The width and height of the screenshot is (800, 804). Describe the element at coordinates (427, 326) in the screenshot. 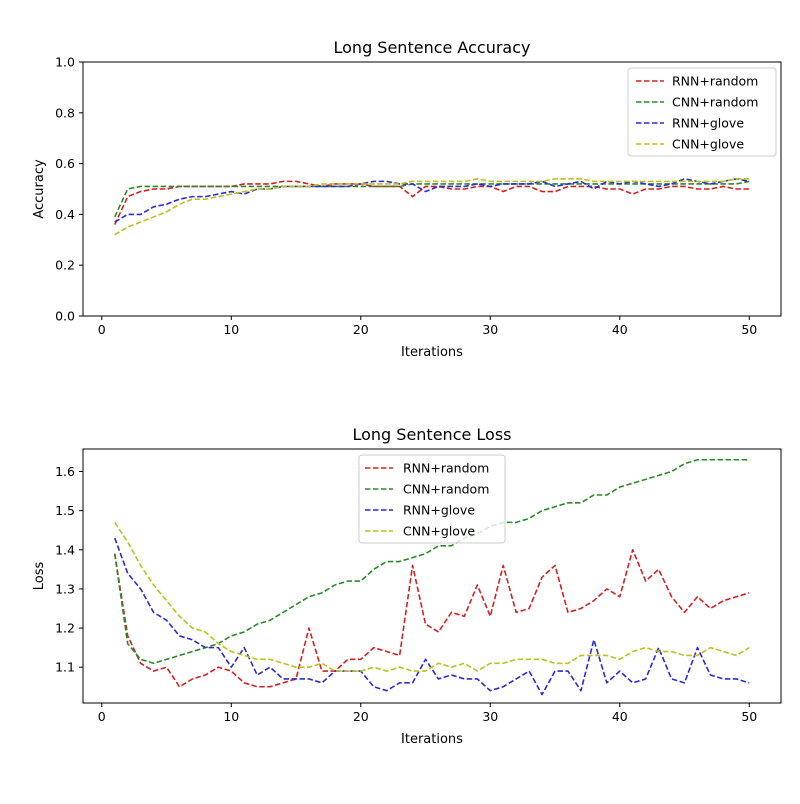

I see `accuracy-x-ticks: 0 10 20 30 40 50` at that location.